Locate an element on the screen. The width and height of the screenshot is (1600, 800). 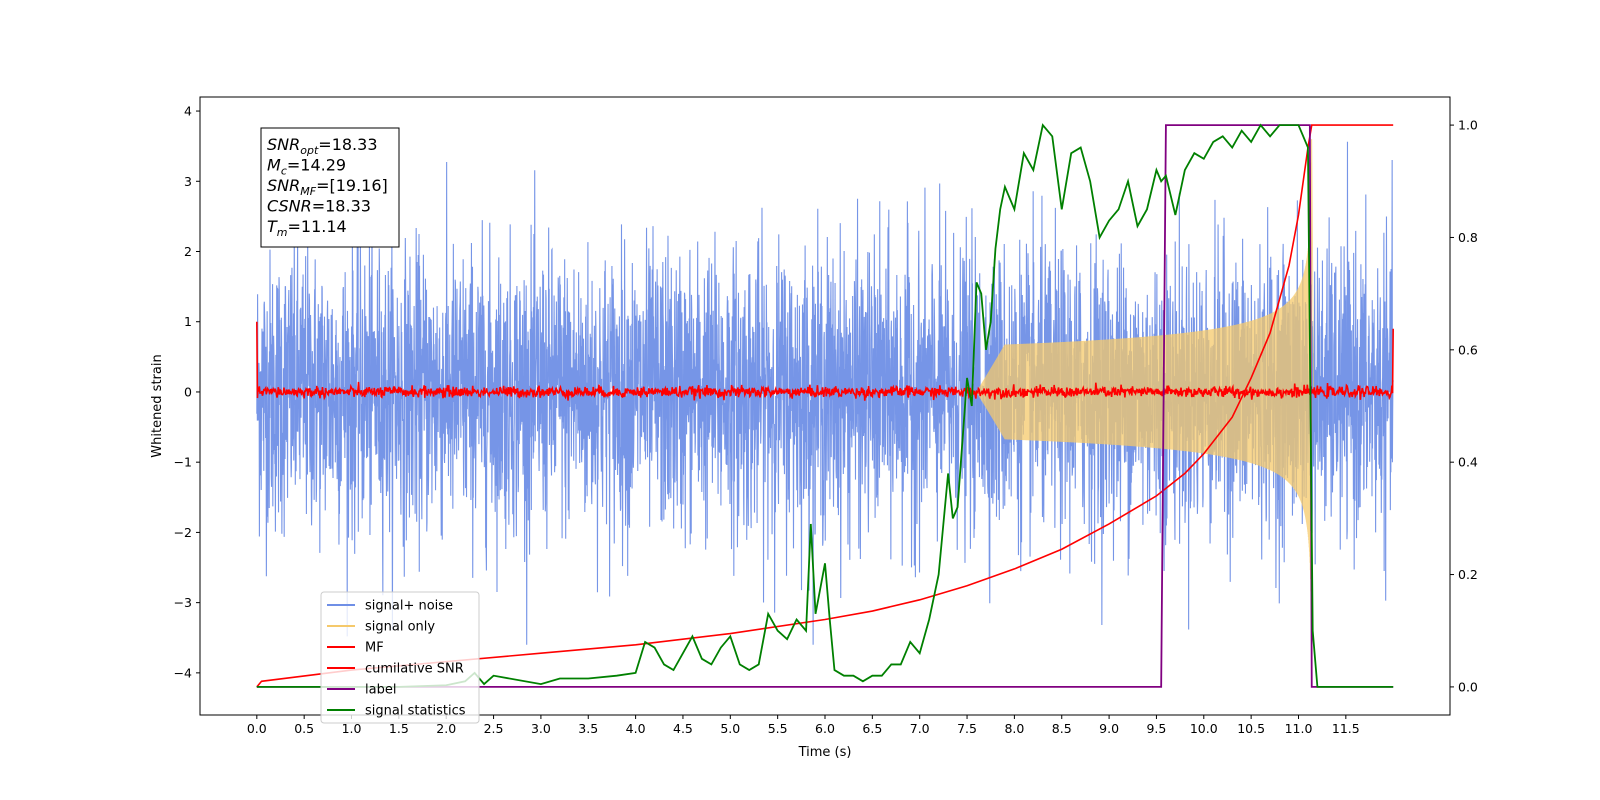
legend-label: label is located at coordinates (380, 690).